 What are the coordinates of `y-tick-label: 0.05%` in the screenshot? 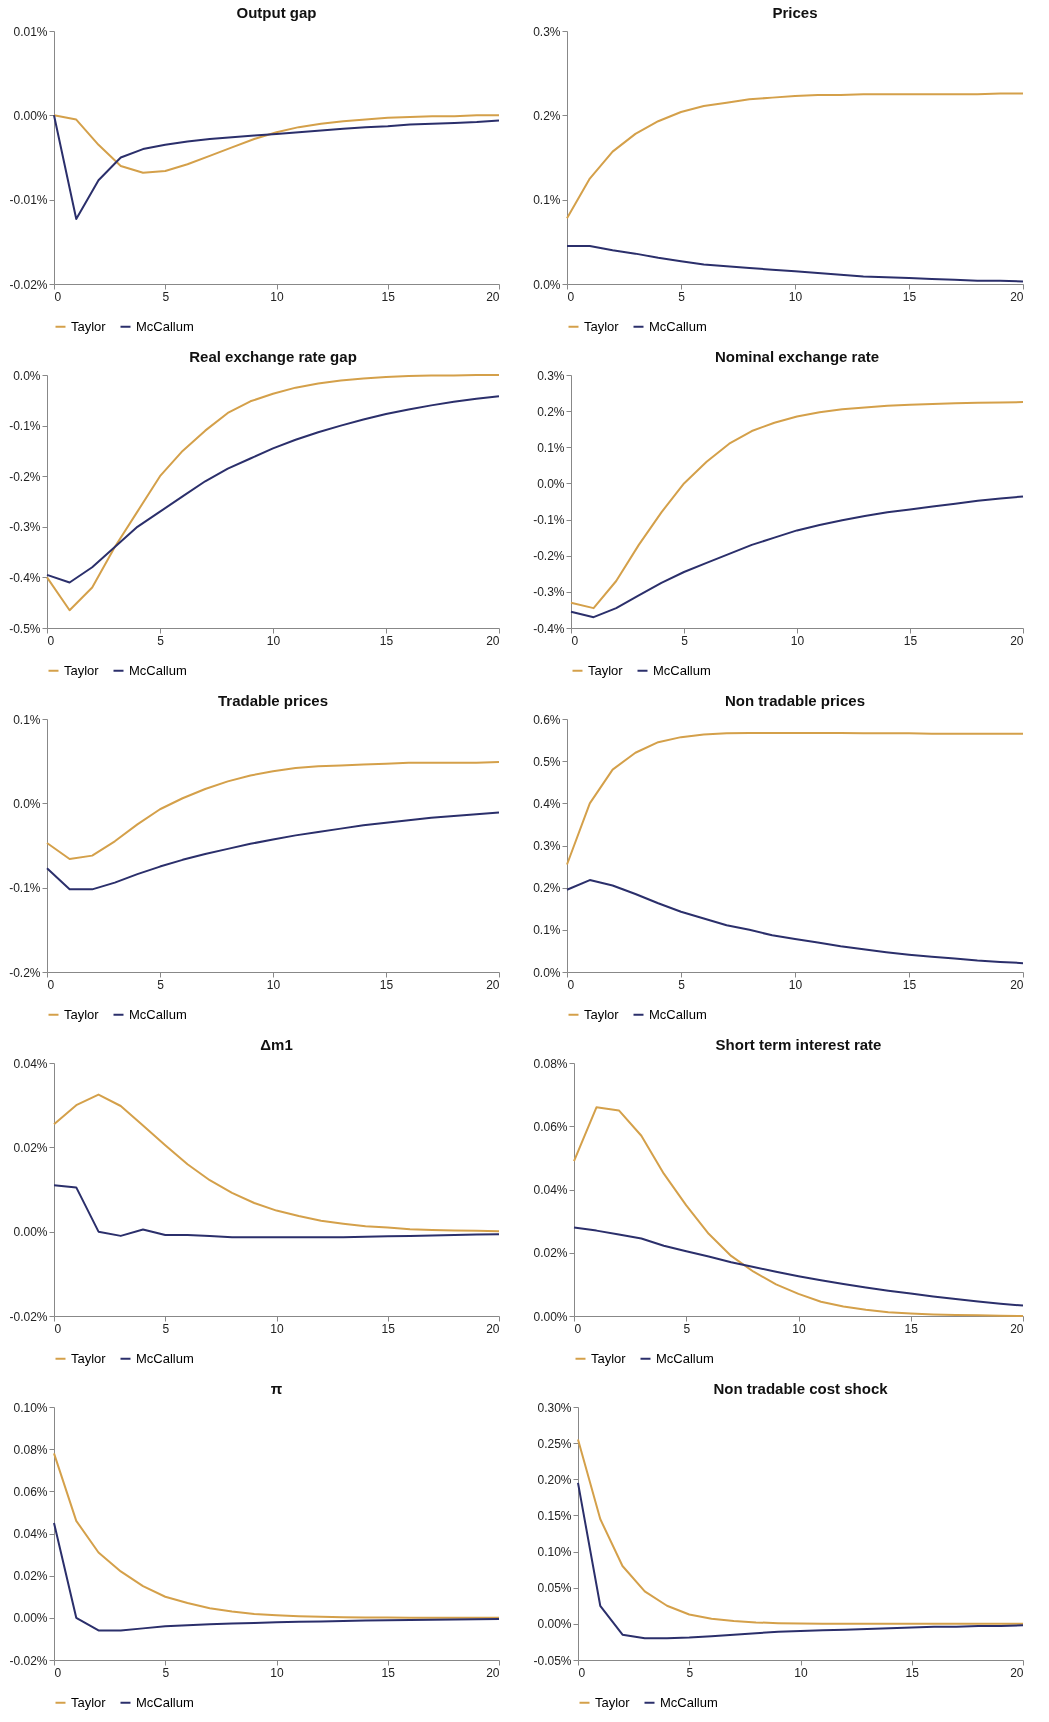 It's located at (554, 1588).